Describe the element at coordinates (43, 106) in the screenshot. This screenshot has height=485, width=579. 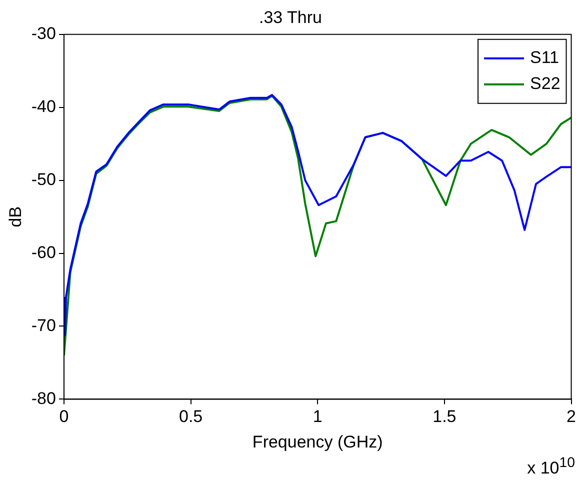
I see `y-tick-label: -40` at that location.